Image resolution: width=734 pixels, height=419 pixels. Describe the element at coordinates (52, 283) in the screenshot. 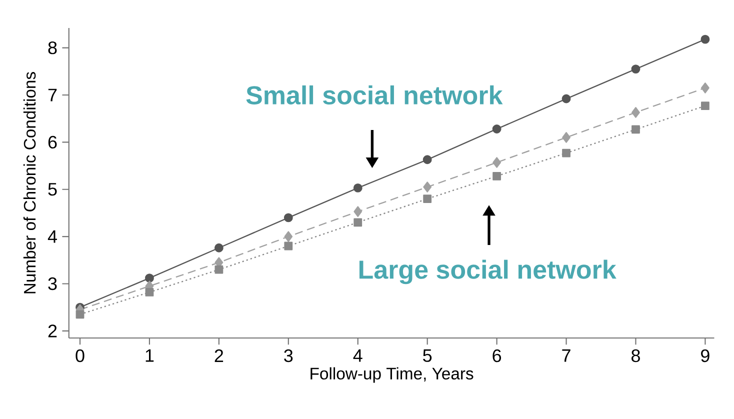

I see `y-tick-label: 3` at that location.